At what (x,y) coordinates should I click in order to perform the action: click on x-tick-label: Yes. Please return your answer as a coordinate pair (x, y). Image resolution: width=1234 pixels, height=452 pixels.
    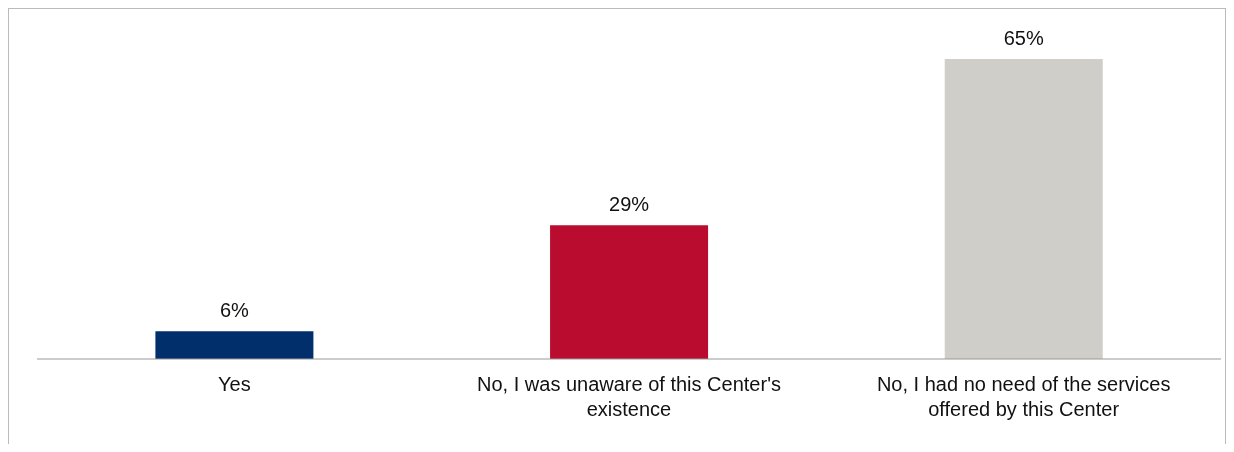
    Looking at the image, I should click on (234, 384).